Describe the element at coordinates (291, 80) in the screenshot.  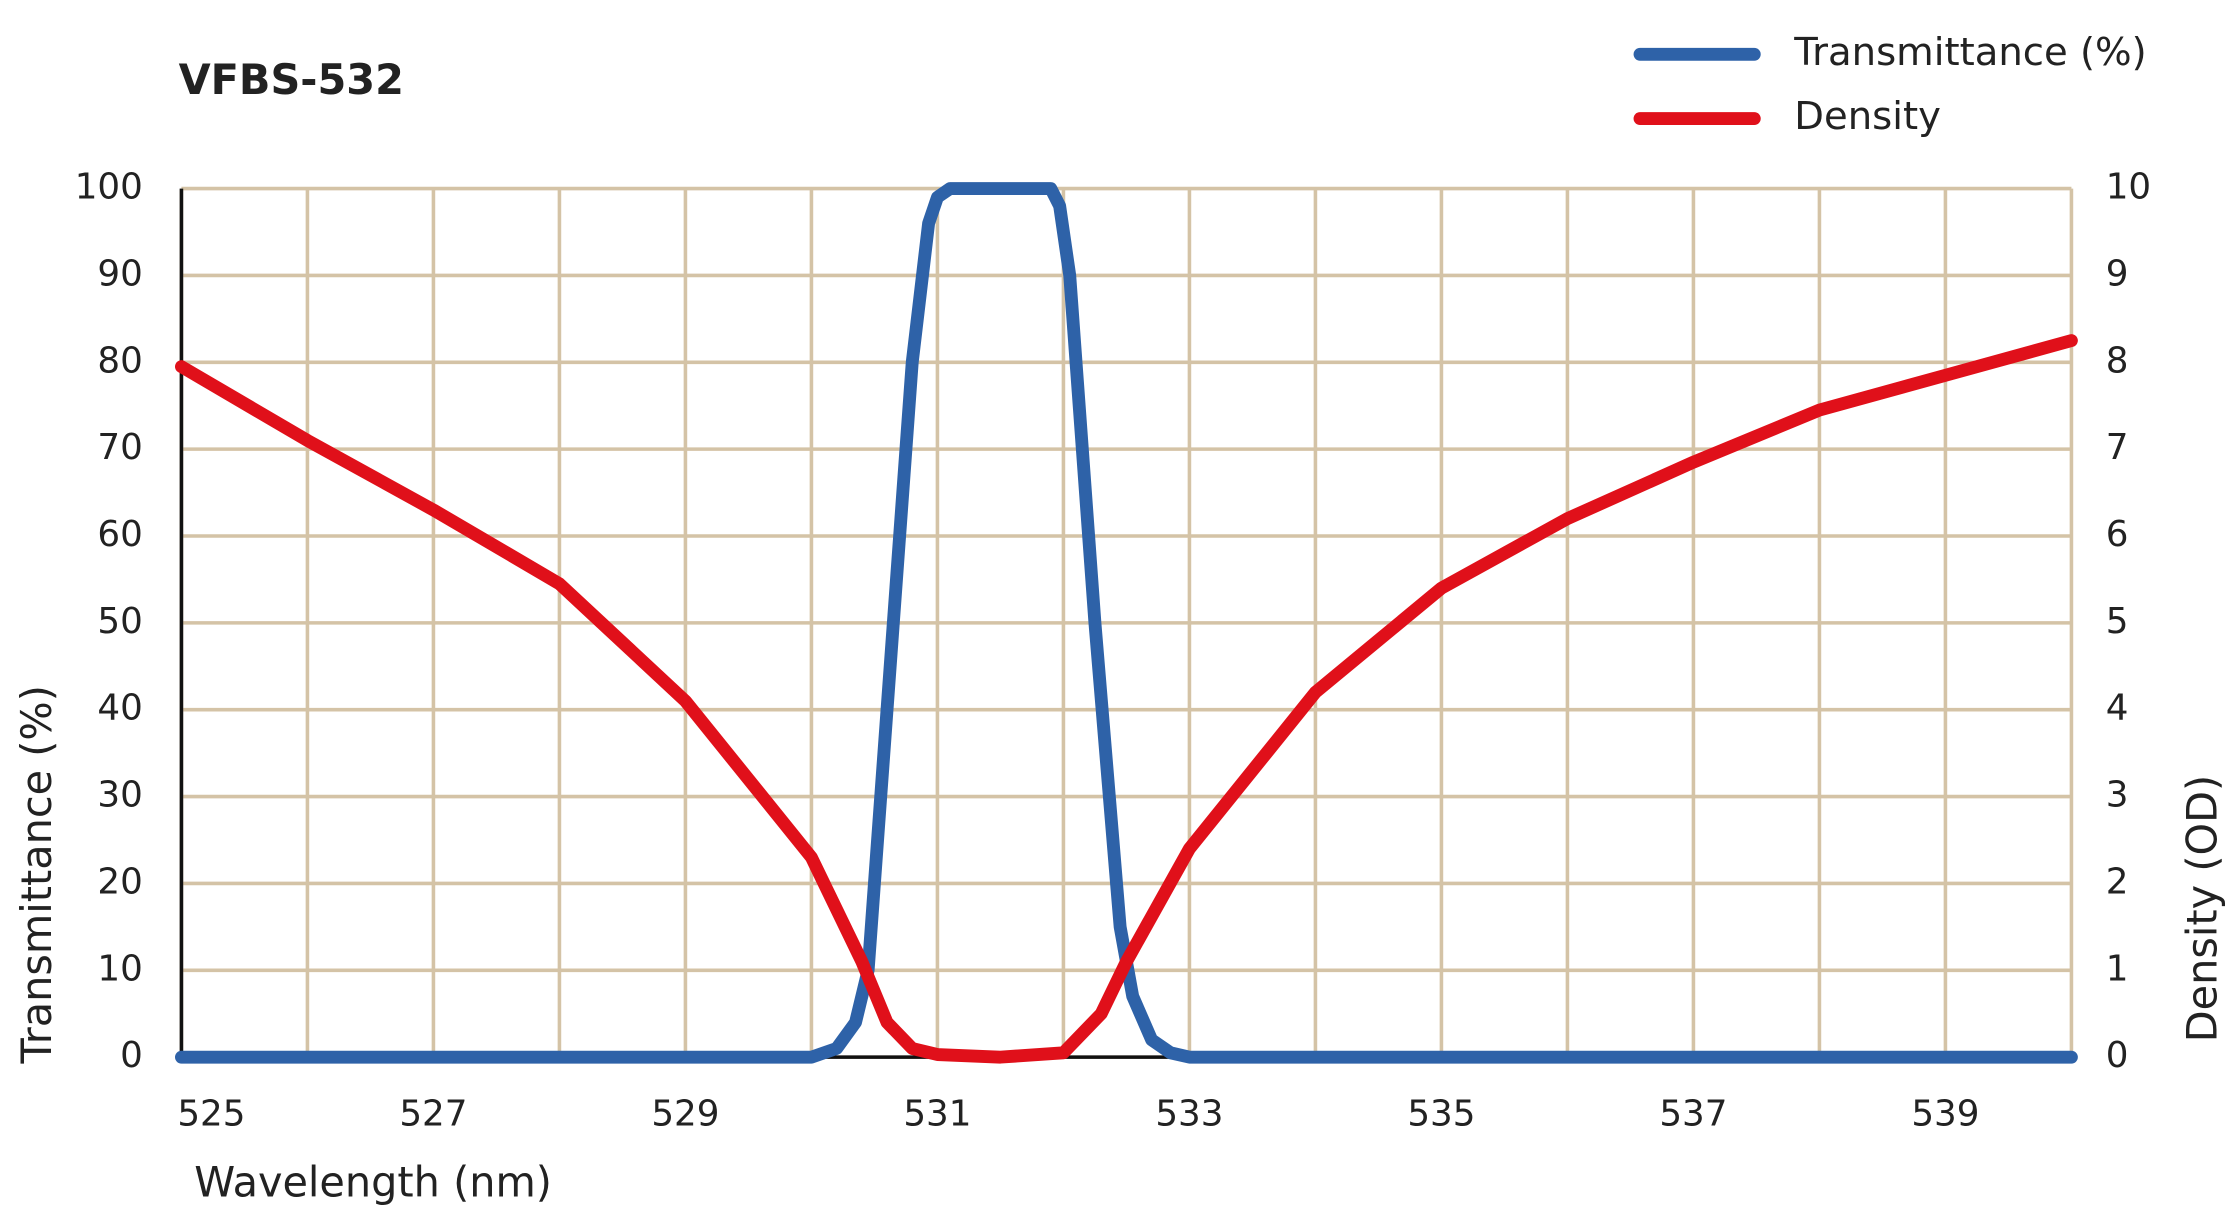
I see `chart-title: VFBS-532` at that location.